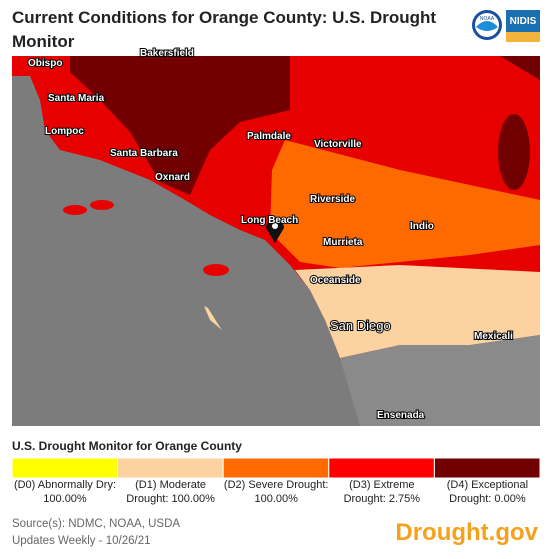  I want to click on legend-label: (D4) Exceptional Drought: 0.00%, so click(487, 492).